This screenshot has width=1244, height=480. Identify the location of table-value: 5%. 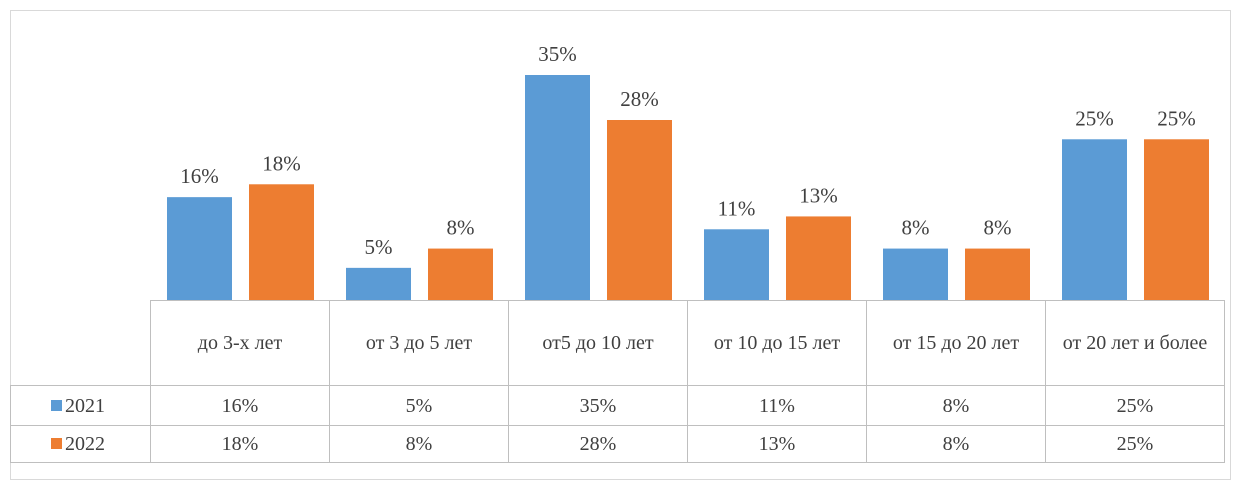
(419, 405).